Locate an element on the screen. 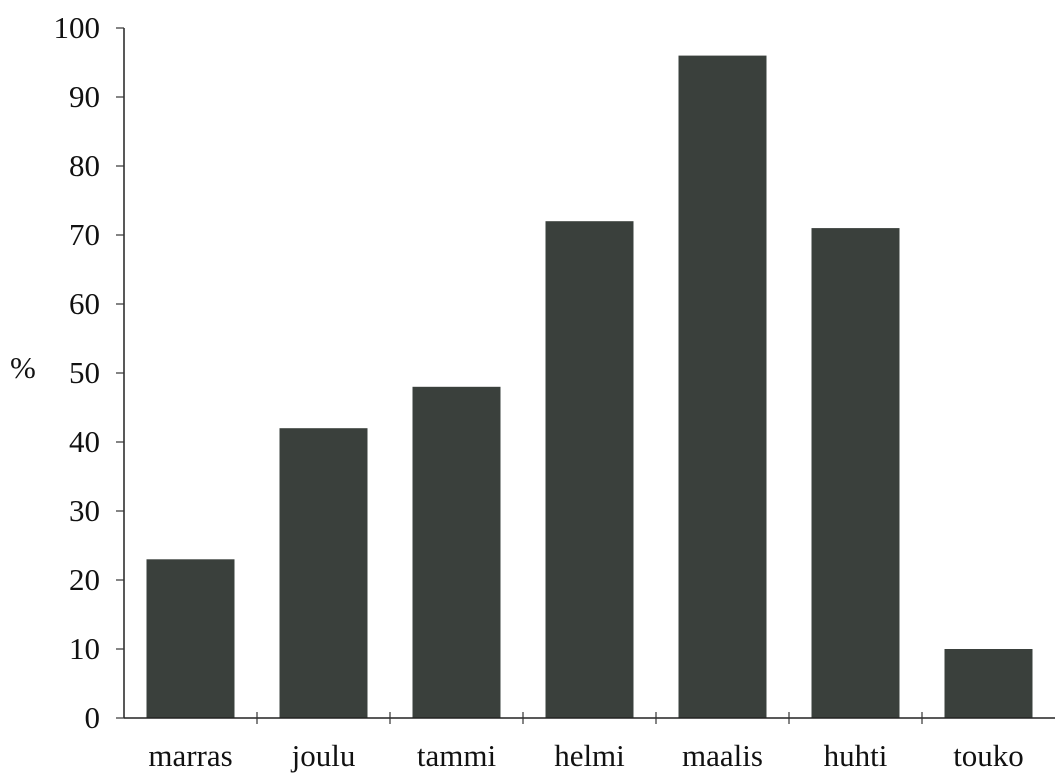  y-tick-label: 30 is located at coordinates (84, 510).